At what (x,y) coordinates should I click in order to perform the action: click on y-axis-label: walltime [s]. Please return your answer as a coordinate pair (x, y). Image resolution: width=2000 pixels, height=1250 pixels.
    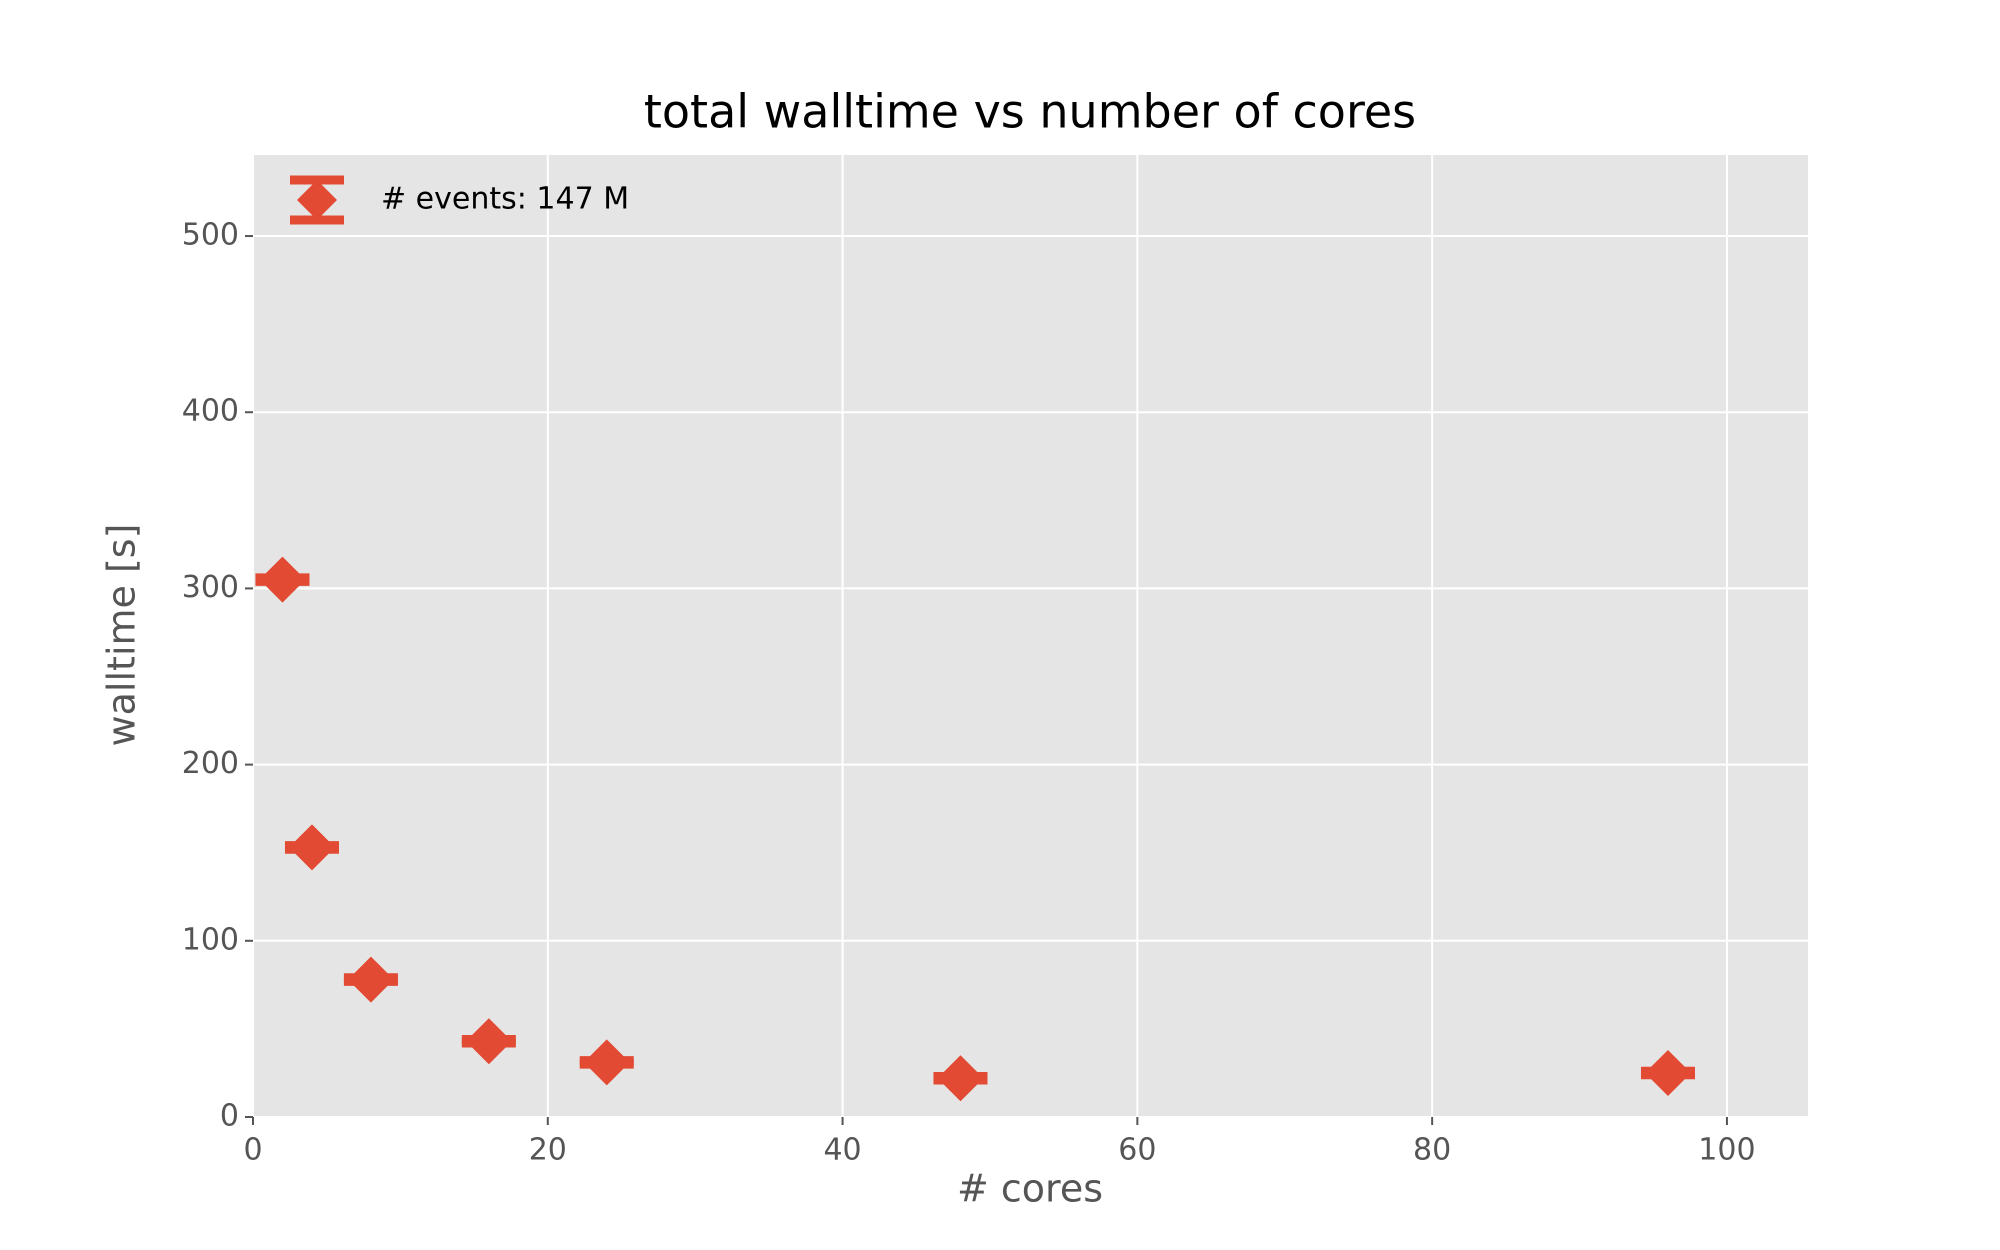
    Looking at the image, I should click on (122, 635).